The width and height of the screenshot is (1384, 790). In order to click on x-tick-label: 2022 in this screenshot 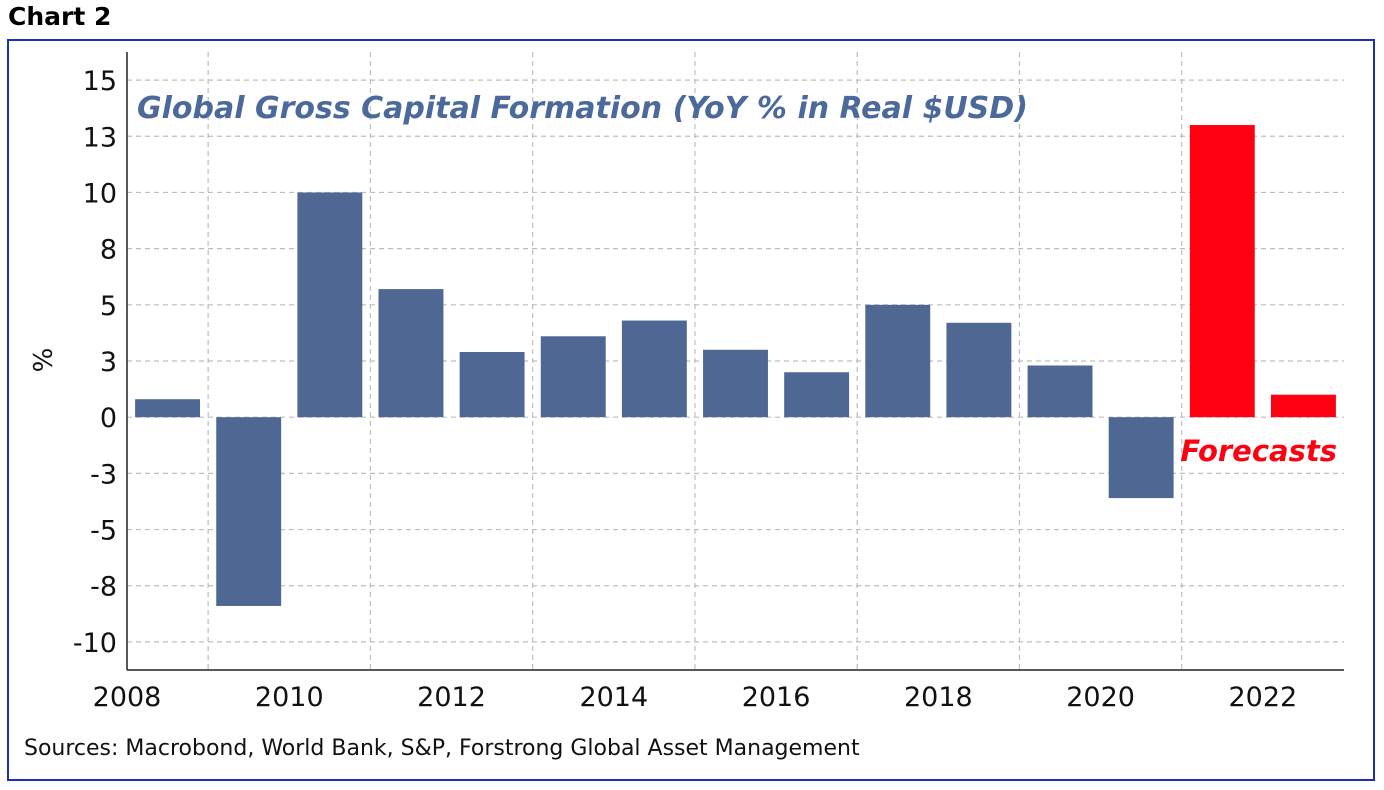, I will do `click(1263, 697)`.